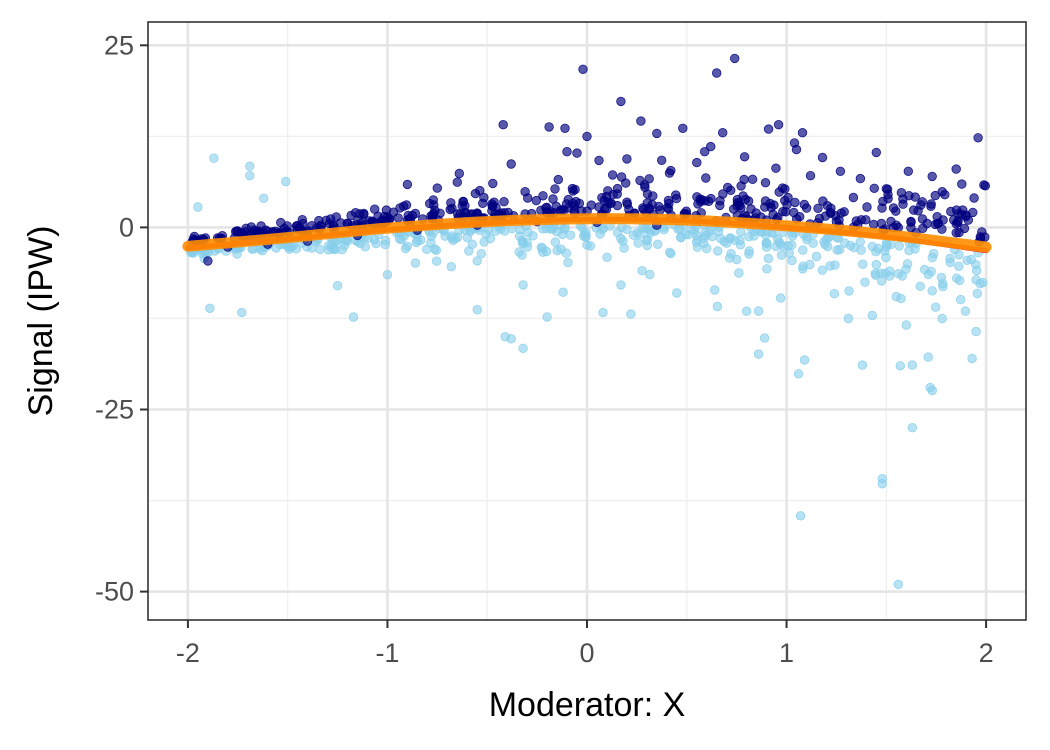 The height and width of the screenshot is (750, 1050). What do you see at coordinates (587, 233) in the screenshot?
I see `fit-orange-line` at bounding box center [587, 233].